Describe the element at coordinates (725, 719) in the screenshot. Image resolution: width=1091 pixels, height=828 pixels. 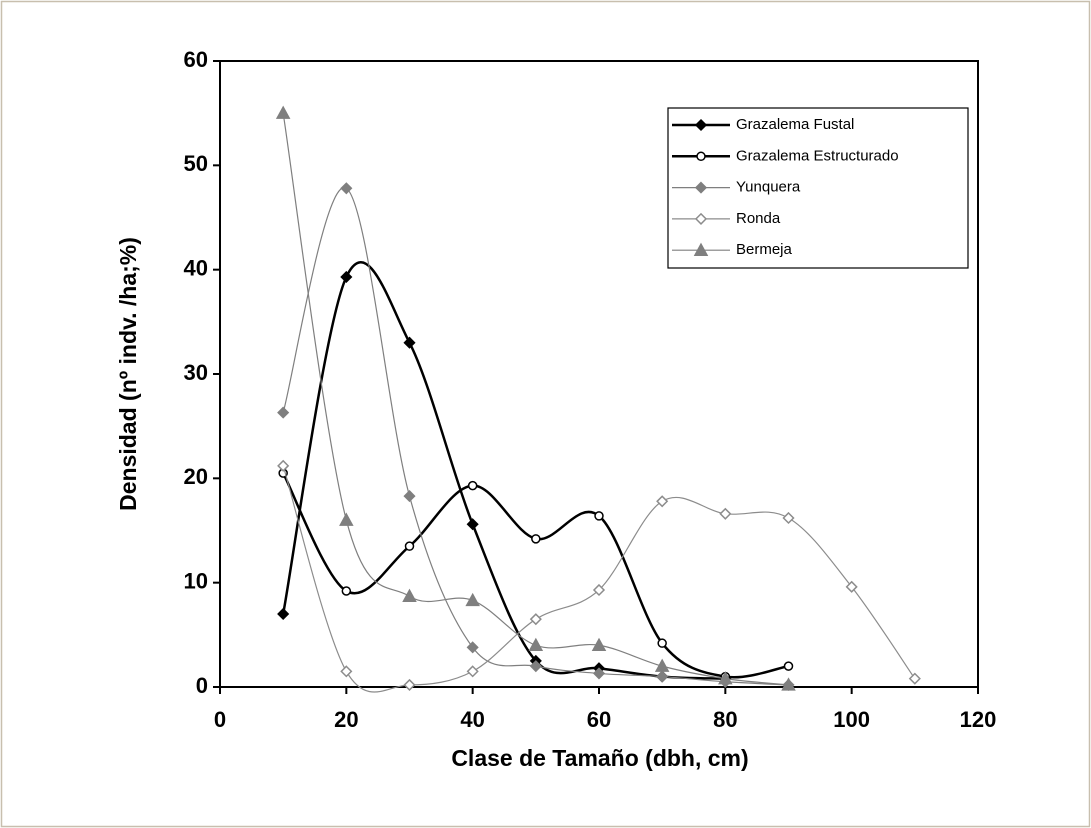
I see `x-tick-label: 80` at that location.